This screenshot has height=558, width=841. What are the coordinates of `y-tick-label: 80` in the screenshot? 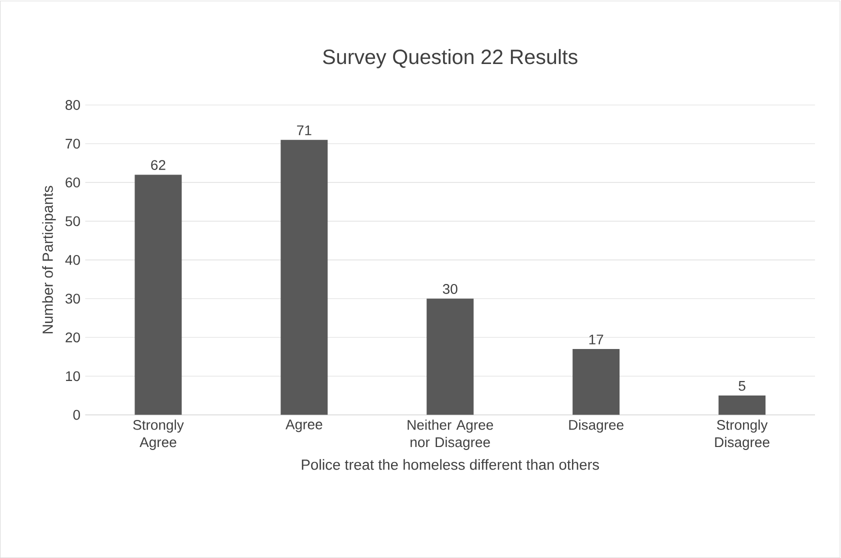 It's located at (73, 105).